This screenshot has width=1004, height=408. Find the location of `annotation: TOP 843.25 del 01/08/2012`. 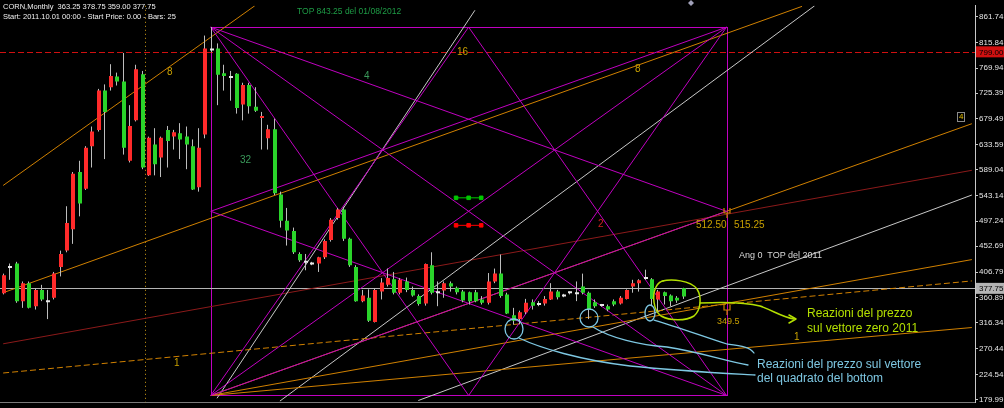

annotation: TOP 843.25 del 01/08/2012 is located at coordinates (349, 11).